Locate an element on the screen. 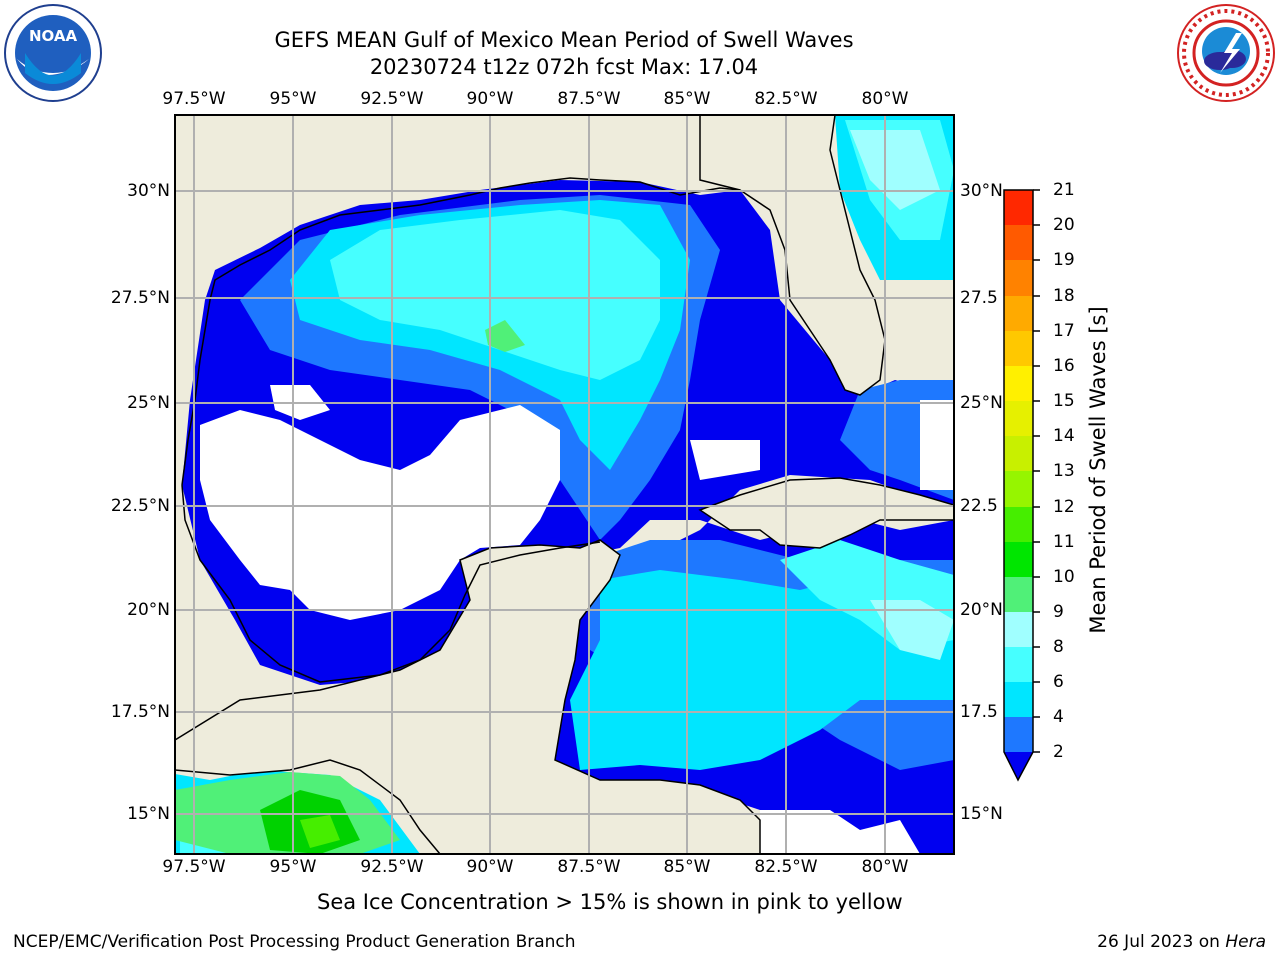  colorbar-tick: 13 is located at coordinates (1064, 471).